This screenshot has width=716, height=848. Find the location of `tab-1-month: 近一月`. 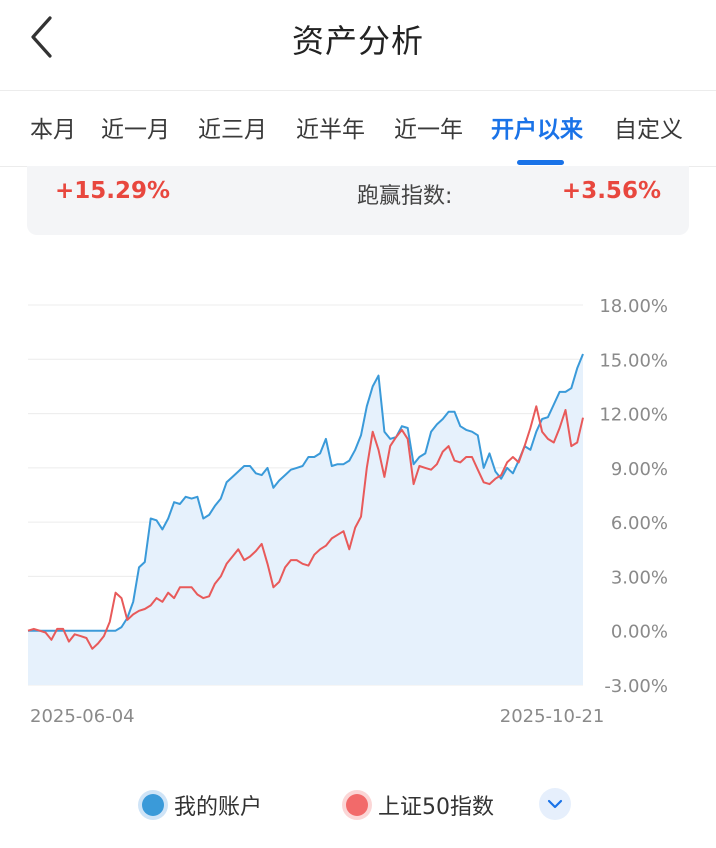

tab-1-month: 近一月 is located at coordinates (135, 130).